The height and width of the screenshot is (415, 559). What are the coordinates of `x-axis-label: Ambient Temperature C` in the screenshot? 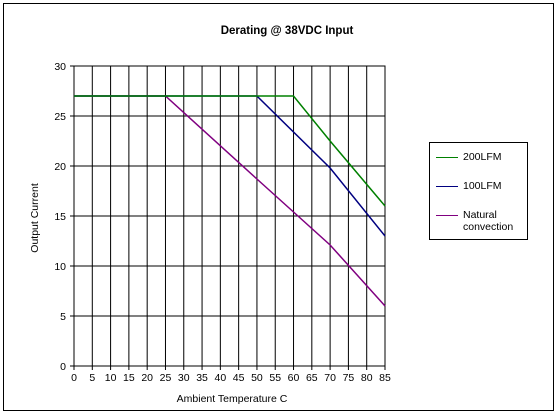 It's located at (232, 399).